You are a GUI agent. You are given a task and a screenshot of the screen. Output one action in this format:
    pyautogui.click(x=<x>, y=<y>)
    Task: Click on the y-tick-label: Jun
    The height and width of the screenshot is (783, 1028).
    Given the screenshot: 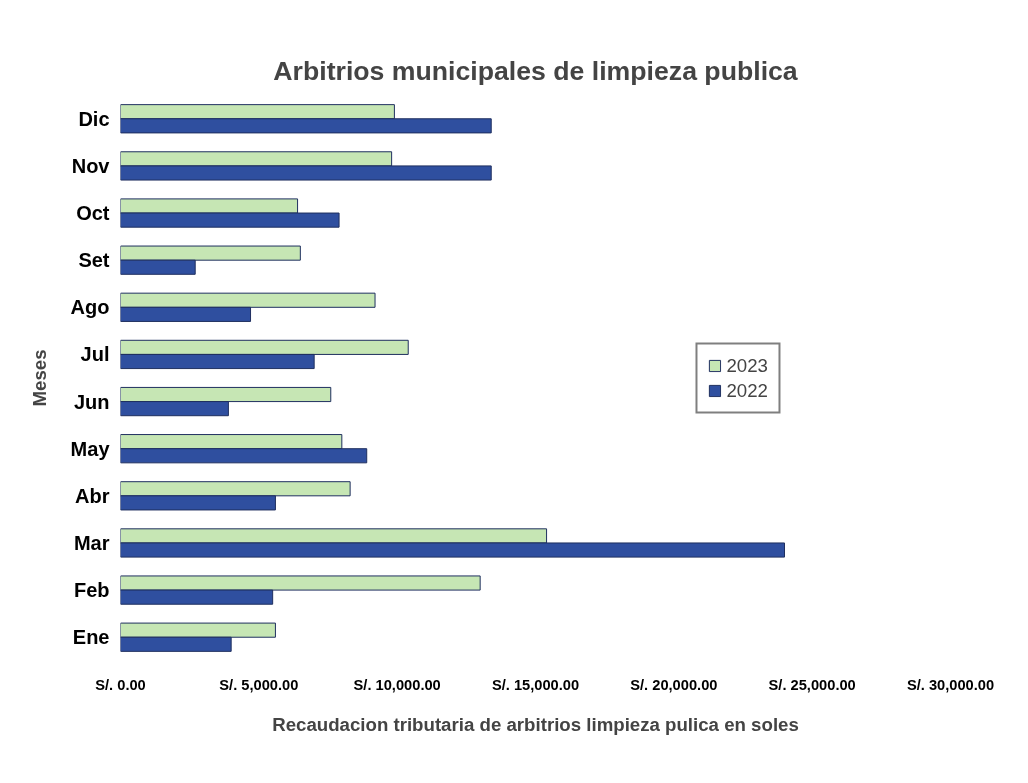 What is the action you would take?
    pyautogui.click(x=91, y=401)
    